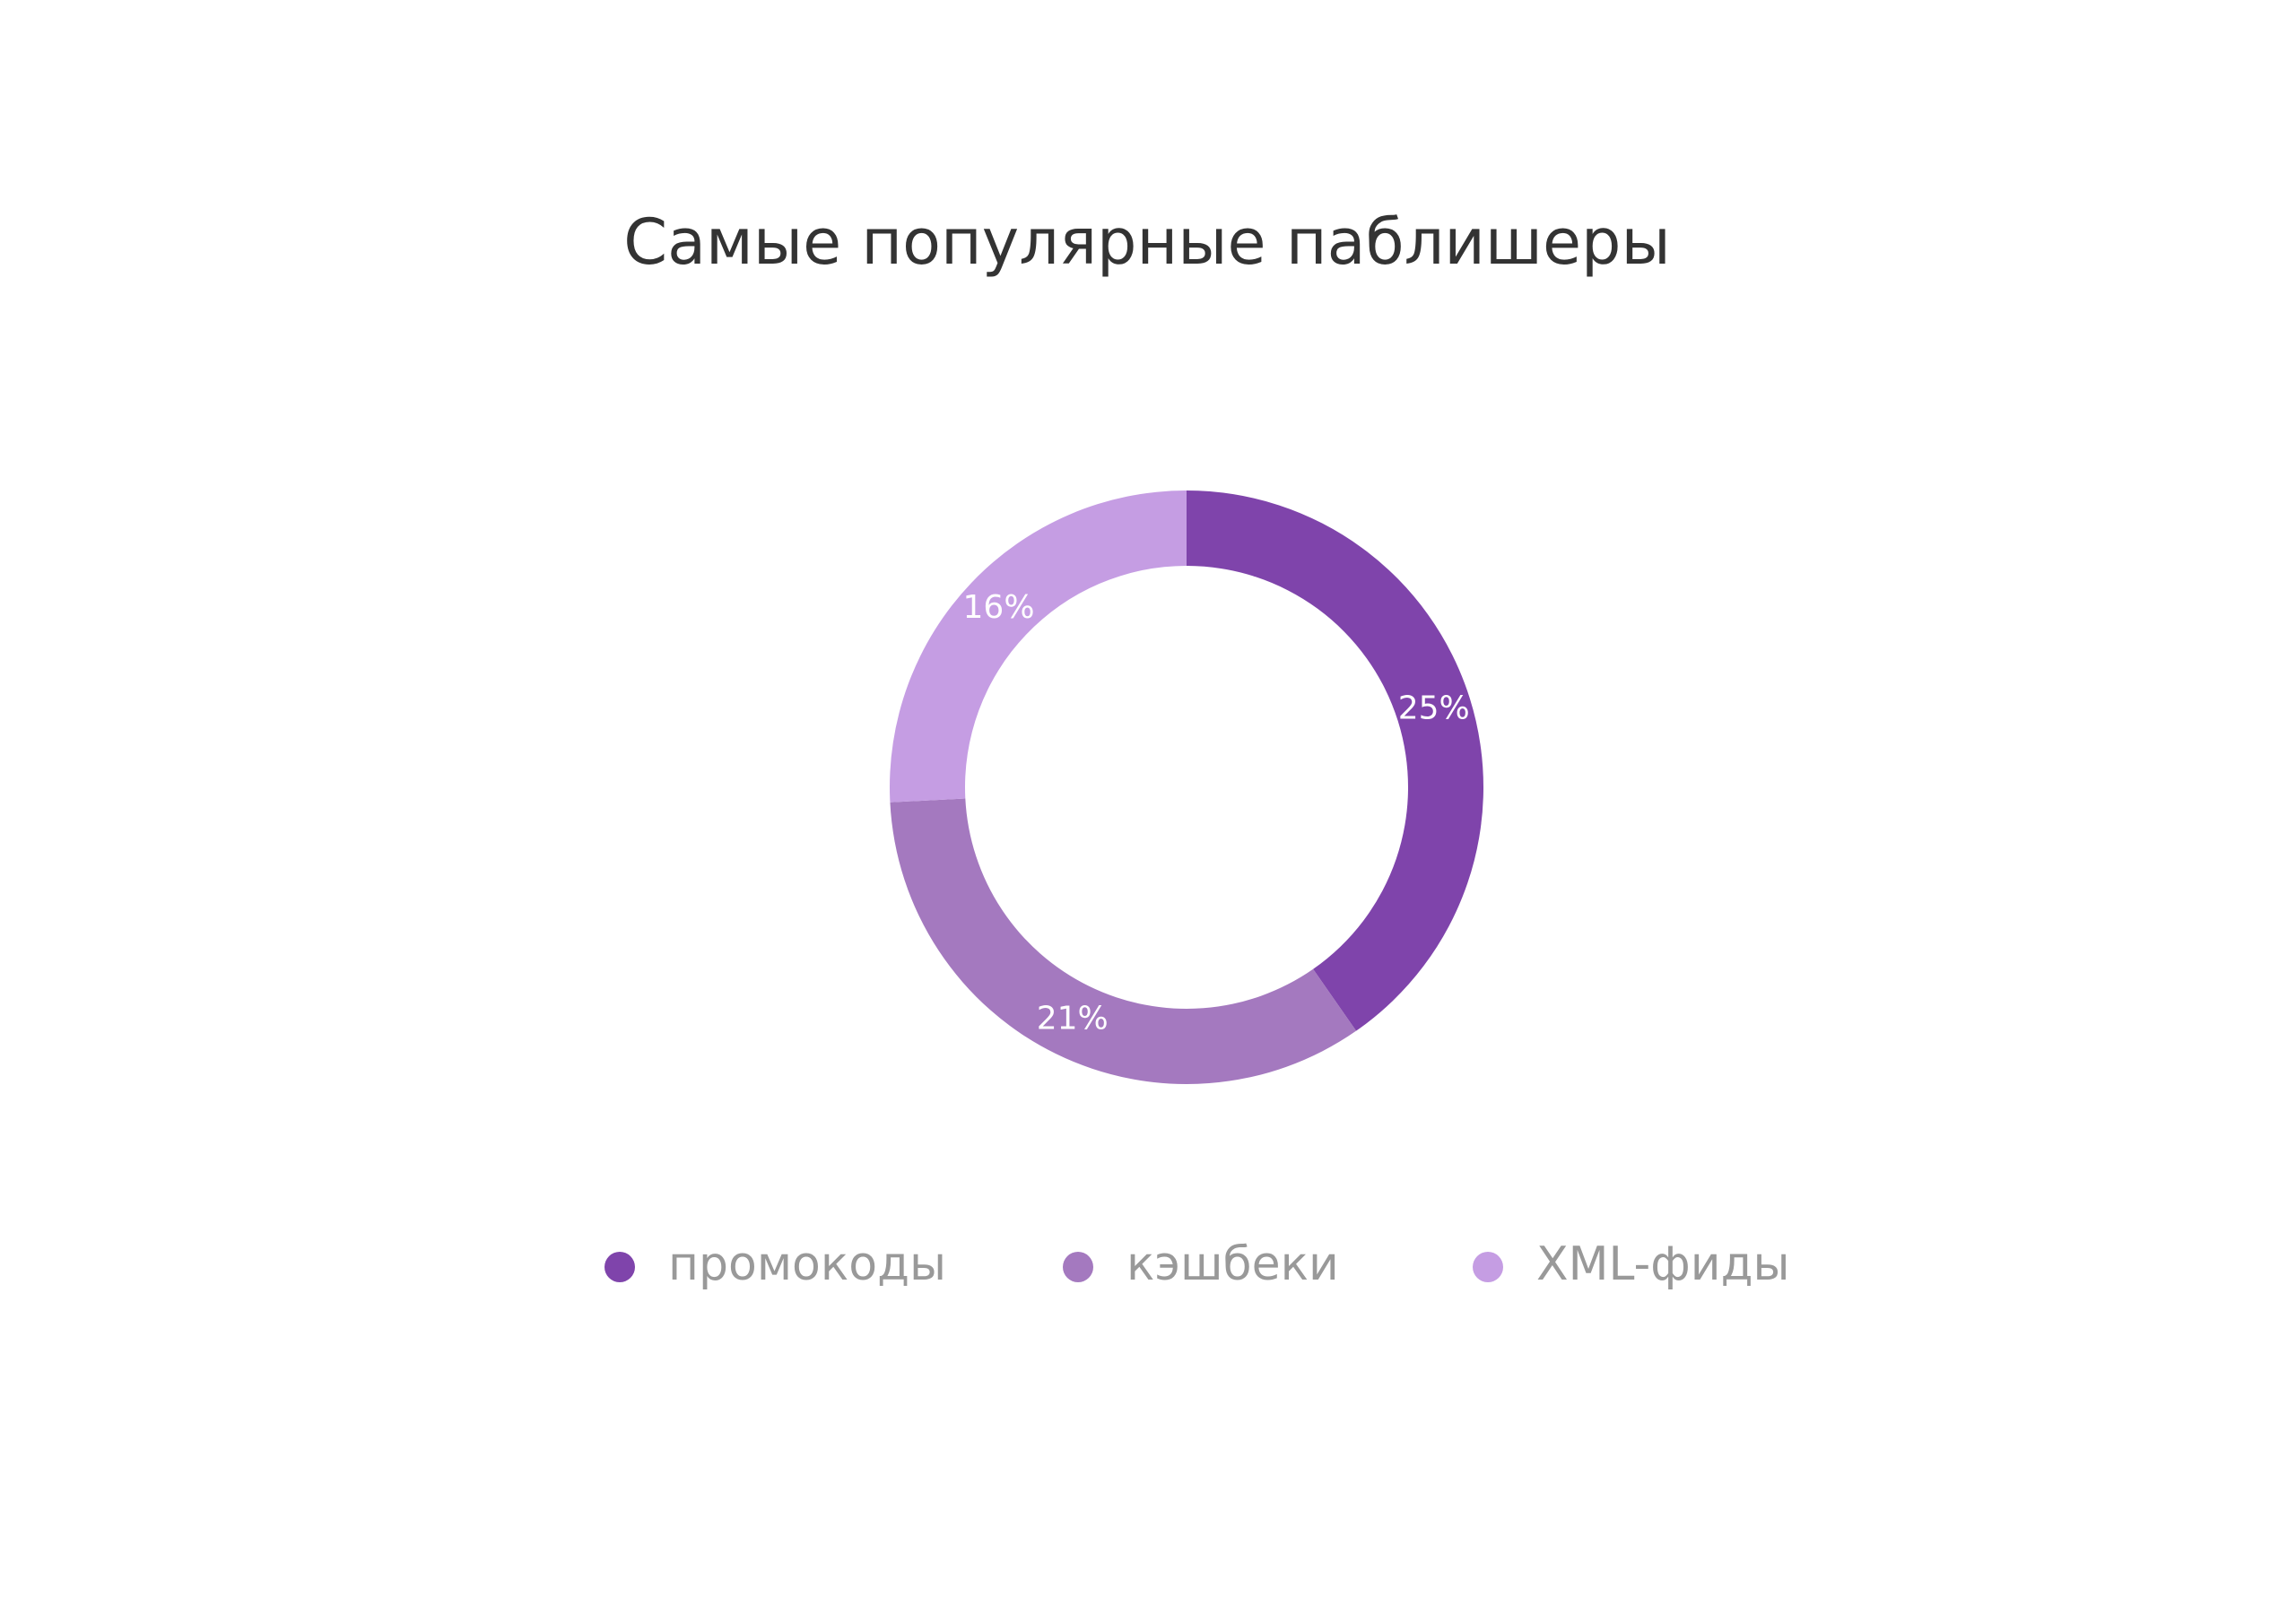 This screenshot has width=2296, height=1623. I want to click on value-label: 25%, so click(1434, 708).